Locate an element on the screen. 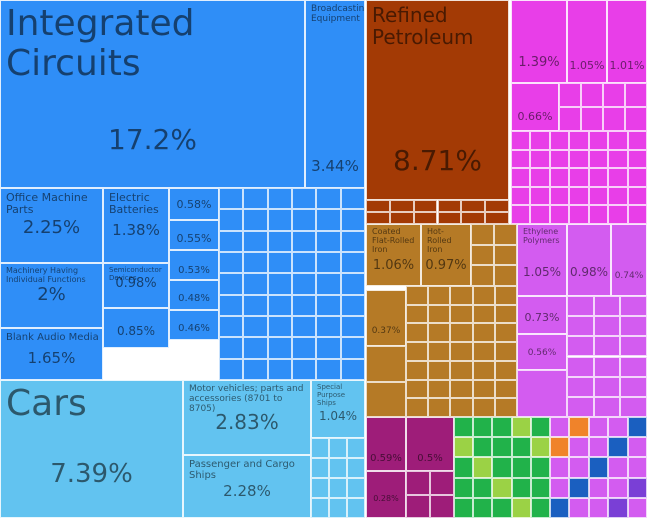  tile-value: 8.71% is located at coordinates (437, 160).